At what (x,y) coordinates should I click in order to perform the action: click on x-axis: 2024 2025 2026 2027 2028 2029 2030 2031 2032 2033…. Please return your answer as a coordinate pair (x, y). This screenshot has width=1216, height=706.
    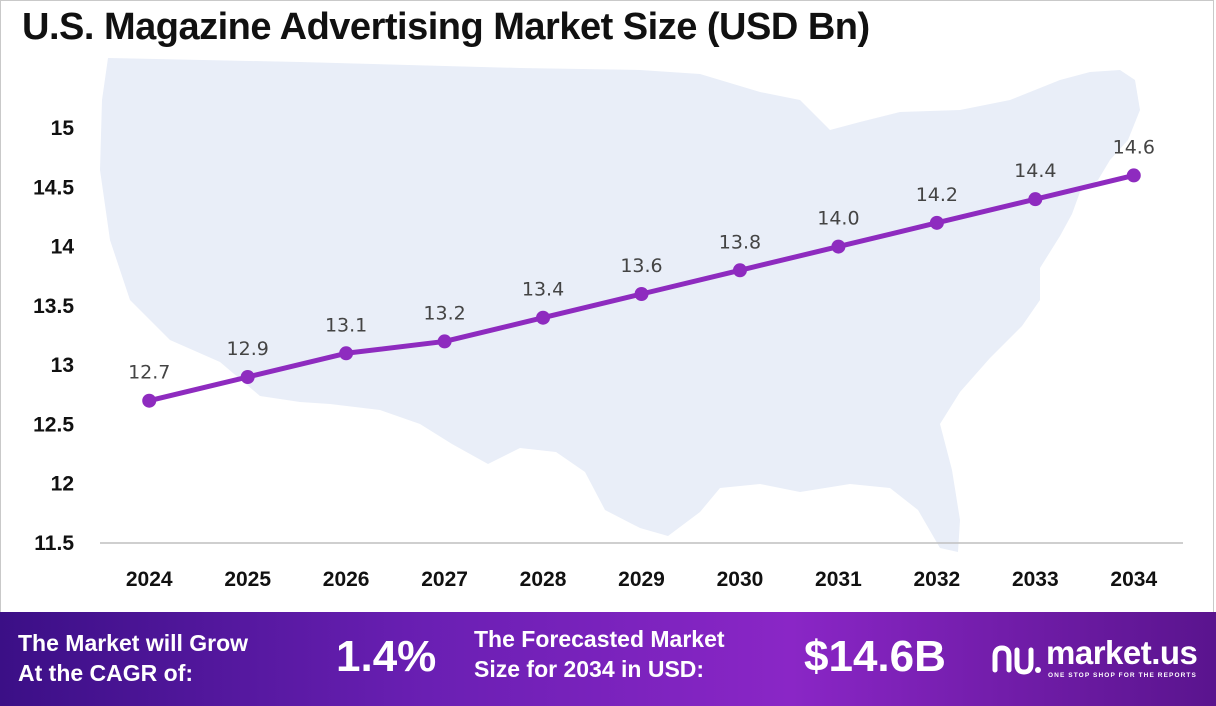
    Looking at the image, I should click on (641, 566).